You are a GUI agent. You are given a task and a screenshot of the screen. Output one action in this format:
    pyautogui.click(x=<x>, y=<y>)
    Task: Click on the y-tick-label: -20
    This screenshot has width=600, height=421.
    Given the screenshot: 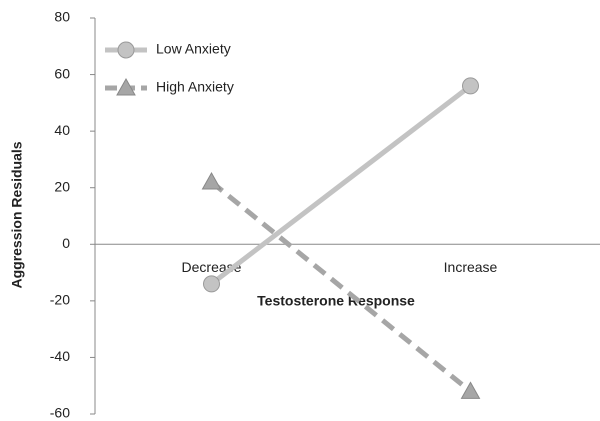 What is the action you would take?
    pyautogui.click(x=60, y=300)
    